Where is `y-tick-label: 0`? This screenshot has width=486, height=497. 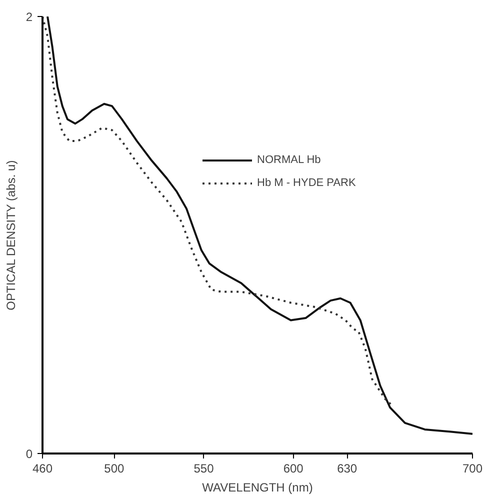
y-tick-label: 0 is located at coordinates (29, 454).